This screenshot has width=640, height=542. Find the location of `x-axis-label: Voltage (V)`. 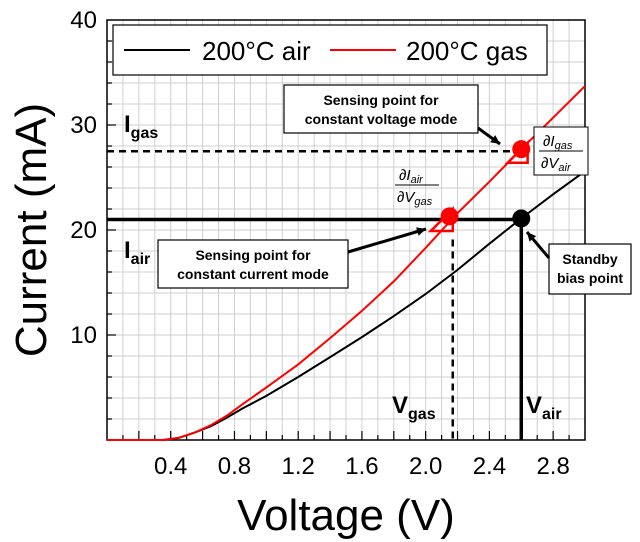

x-axis-label: Voltage (V) is located at coordinates (346, 515).